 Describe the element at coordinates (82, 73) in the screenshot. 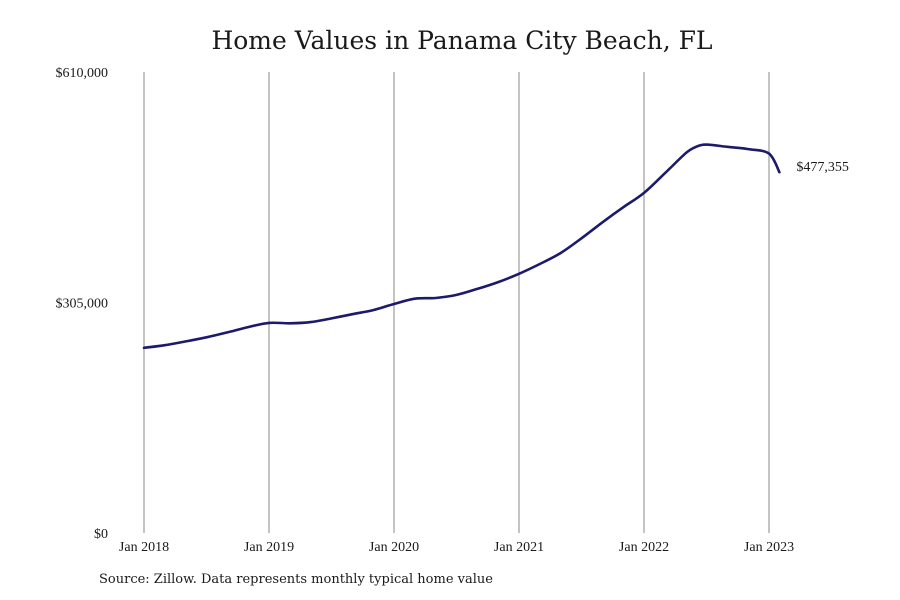

I see `y-tick-label: $610,000` at that location.